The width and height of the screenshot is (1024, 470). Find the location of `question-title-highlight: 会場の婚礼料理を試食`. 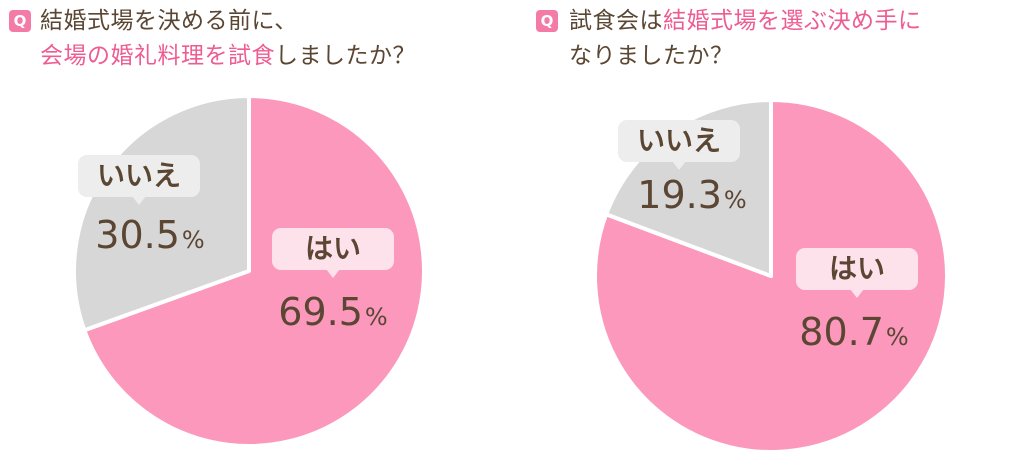

question-title-highlight: 会場の婚礼料理を試食 is located at coordinates (157, 56).